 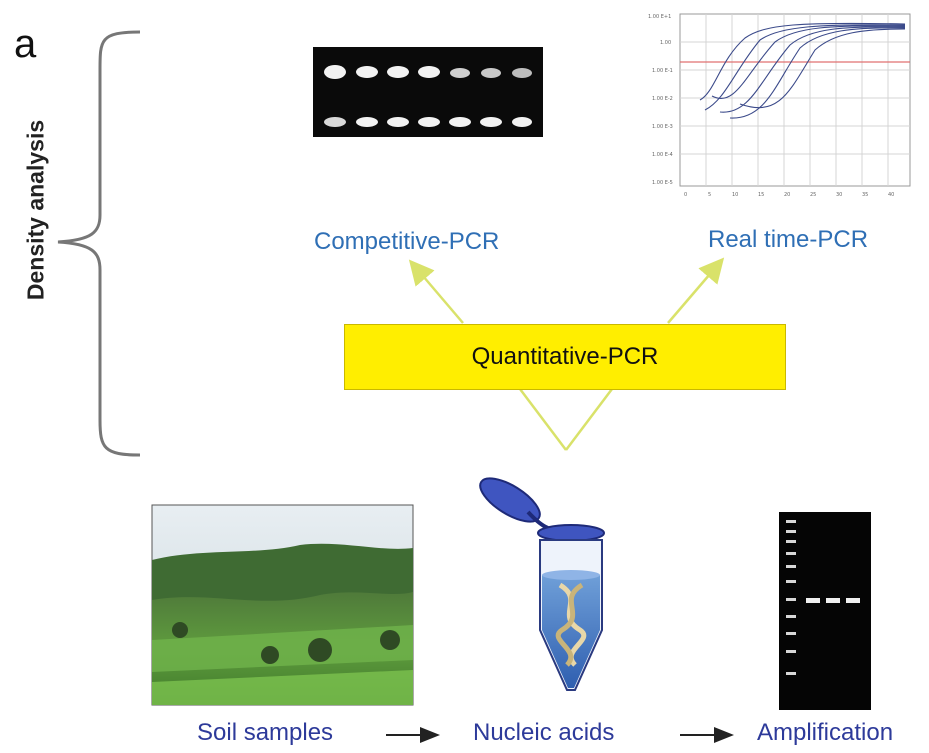 What do you see at coordinates (825, 611) in the screenshot?
I see `amplification-gel-image` at bounding box center [825, 611].